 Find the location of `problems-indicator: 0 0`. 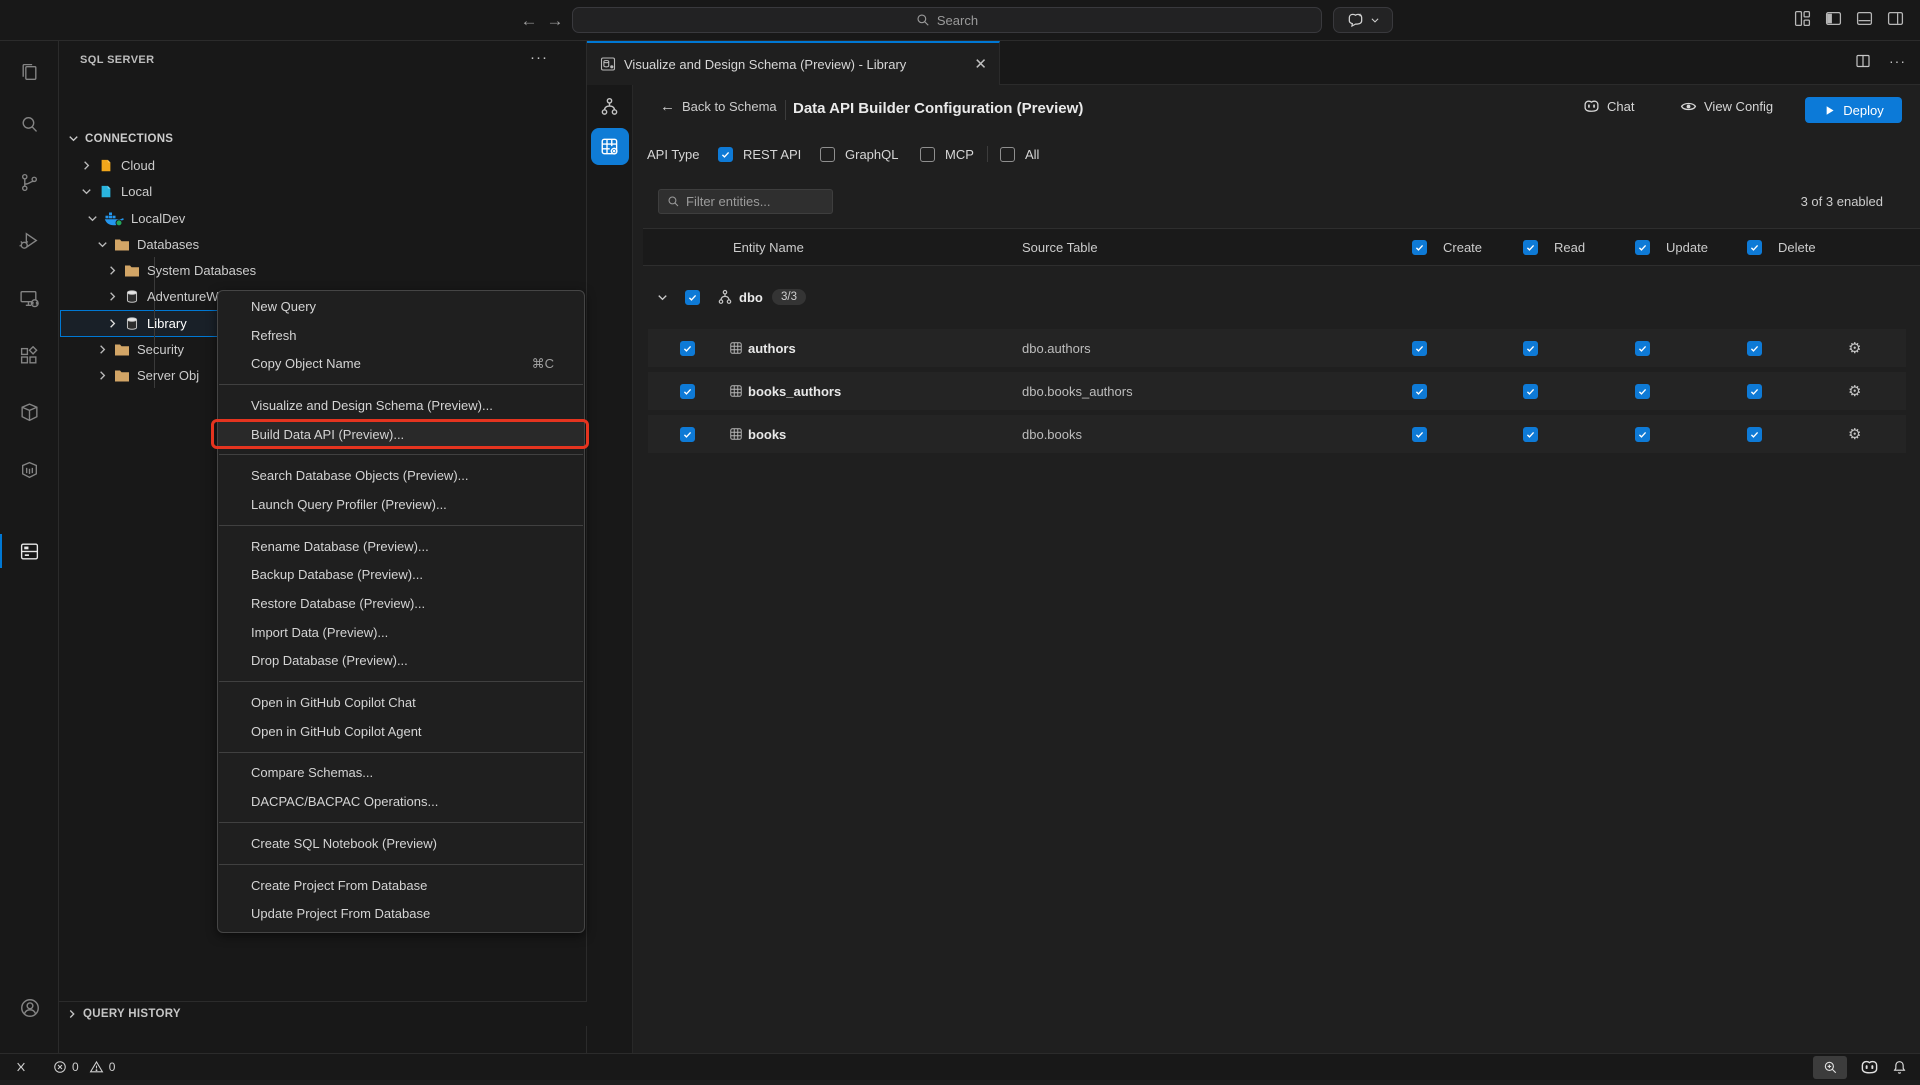

problems-indicator: 0 0 is located at coordinates (84, 1067).